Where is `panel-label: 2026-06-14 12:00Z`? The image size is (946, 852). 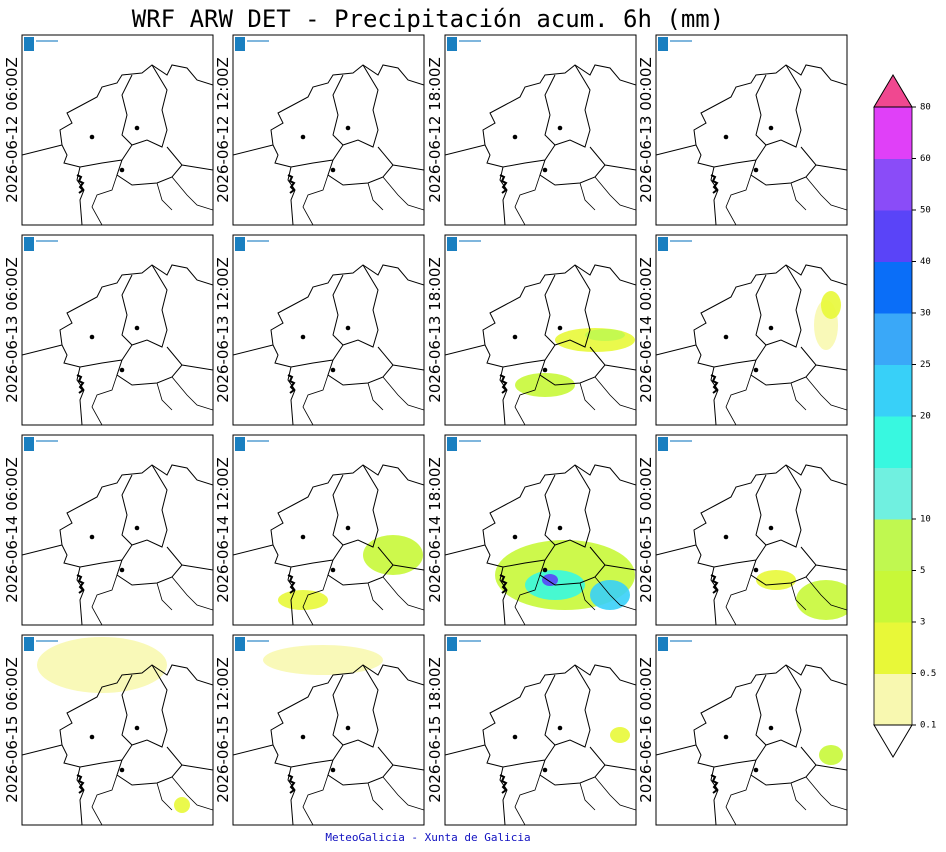
panel-label: 2026-06-14 12:00Z is located at coordinates (223, 529).